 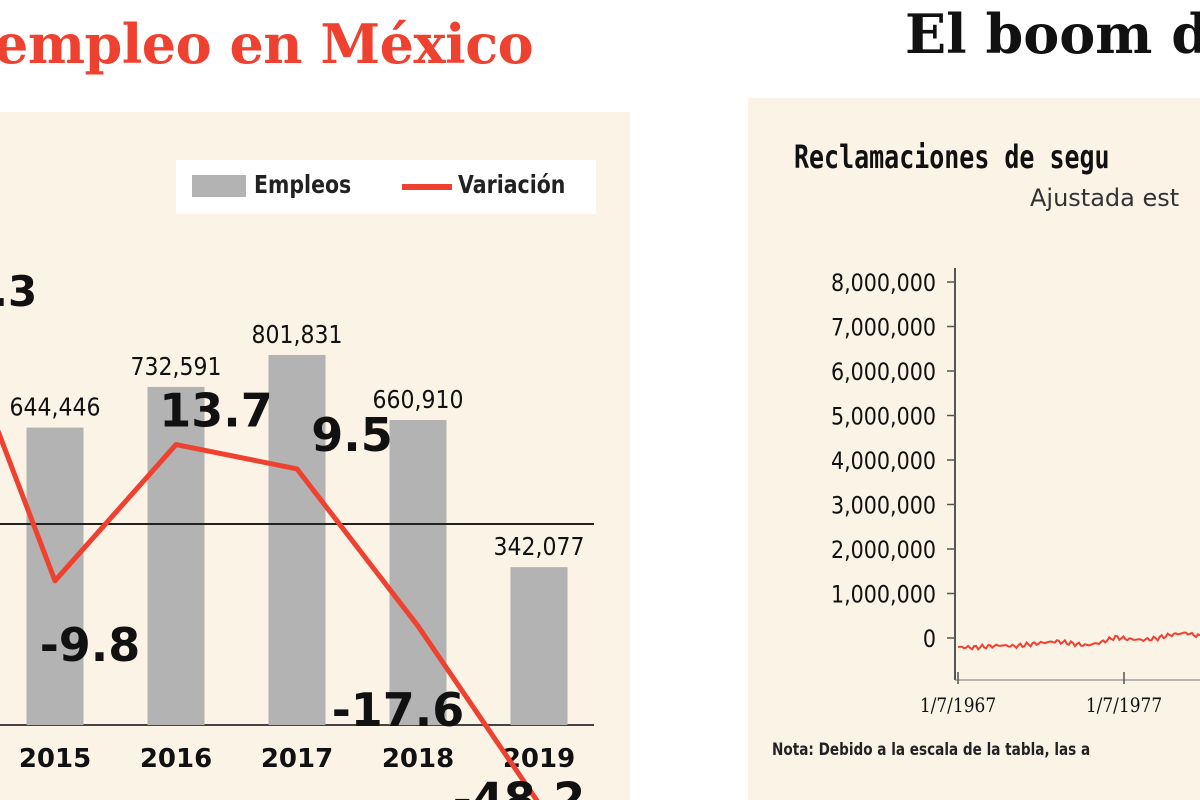 I want to click on right-chart-title: Reclamaciones de segu, so click(x=952, y=157).